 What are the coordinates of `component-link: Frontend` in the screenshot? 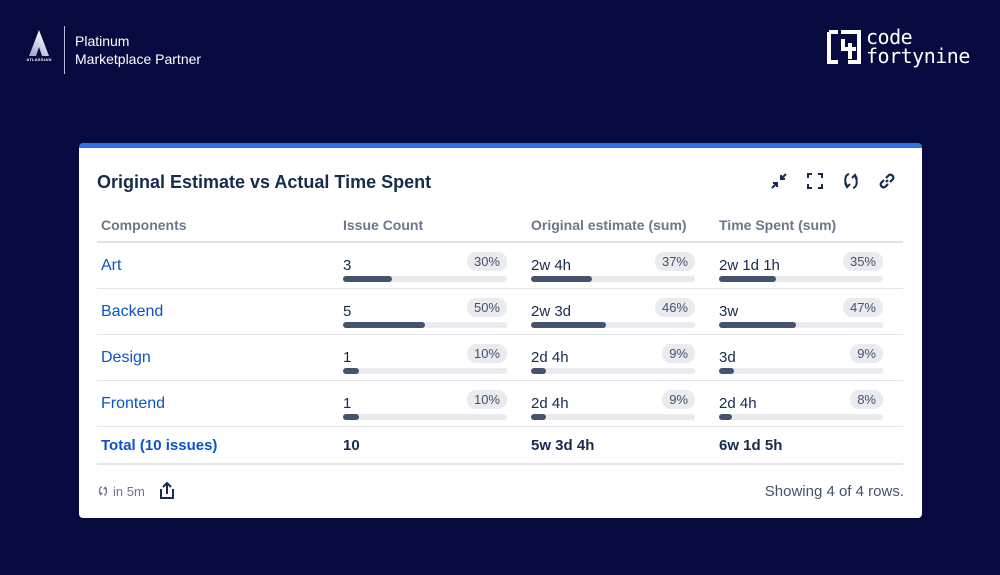 It's located at (133, 403).